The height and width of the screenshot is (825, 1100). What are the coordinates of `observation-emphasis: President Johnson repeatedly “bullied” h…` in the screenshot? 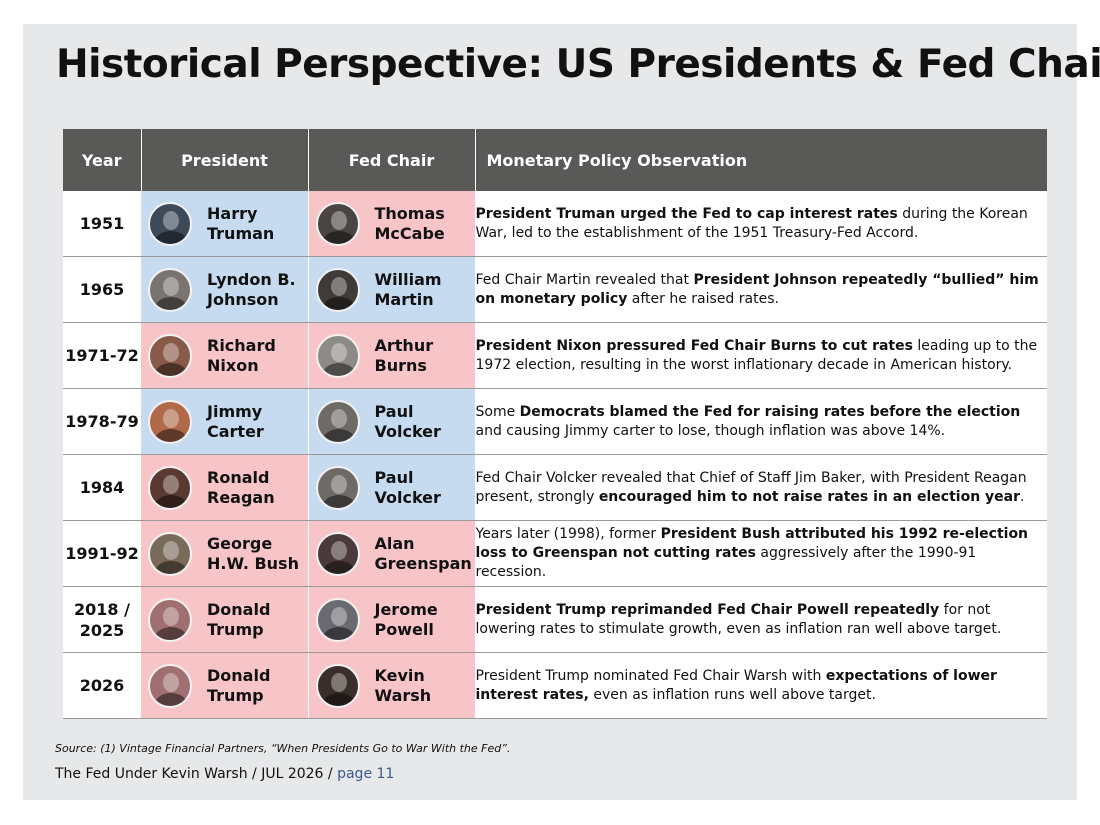 It's located at (757, 289).